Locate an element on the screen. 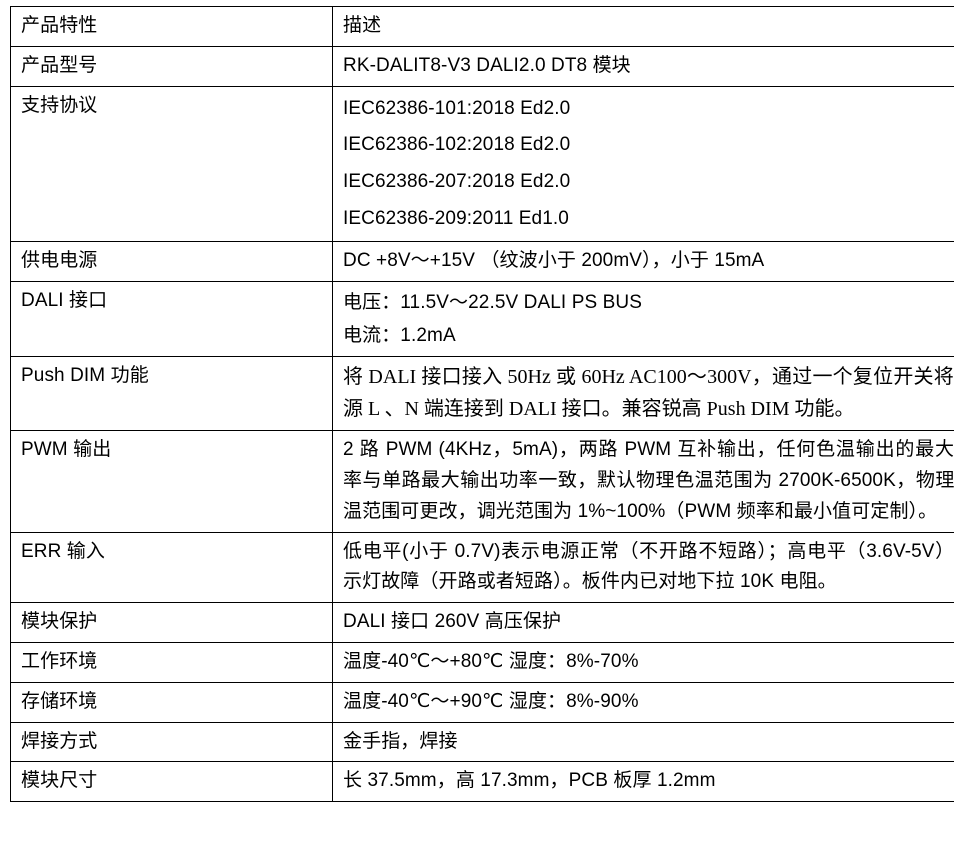  table-row-storage-environment: 存储环境 温度-40℃～+90℃ 湿度：8%-90% is located at coordinates (482, 702).